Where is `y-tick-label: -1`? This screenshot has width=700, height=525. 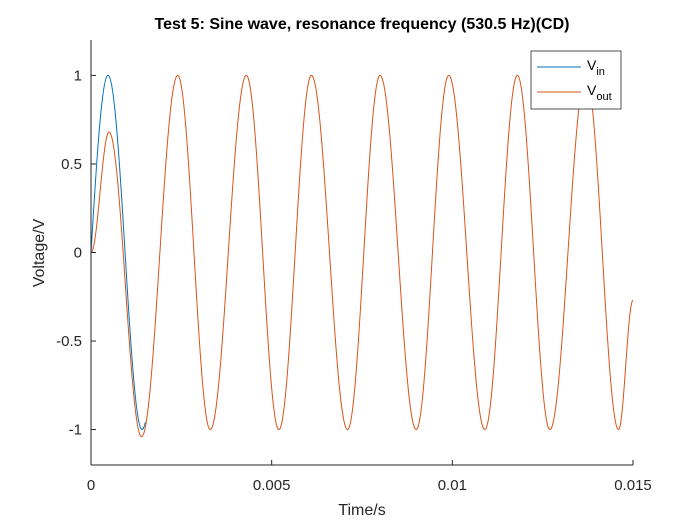
y-tick-label: -1 is located at coordinates (75, 430).